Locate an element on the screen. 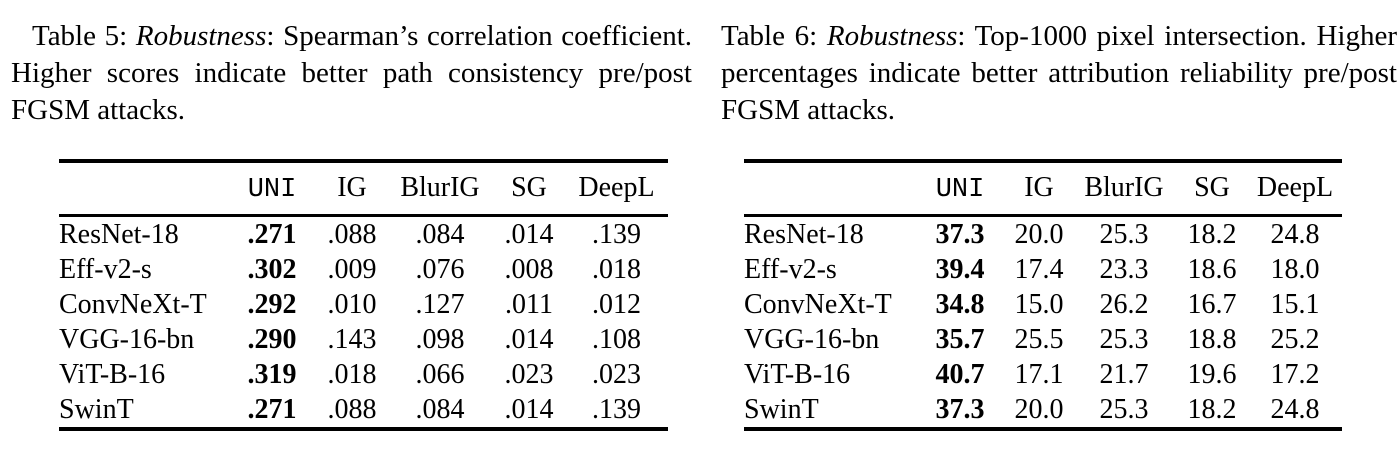 The image size is (1399, 453). value-cell-uni: .319 is located at coordinates (272, 374).